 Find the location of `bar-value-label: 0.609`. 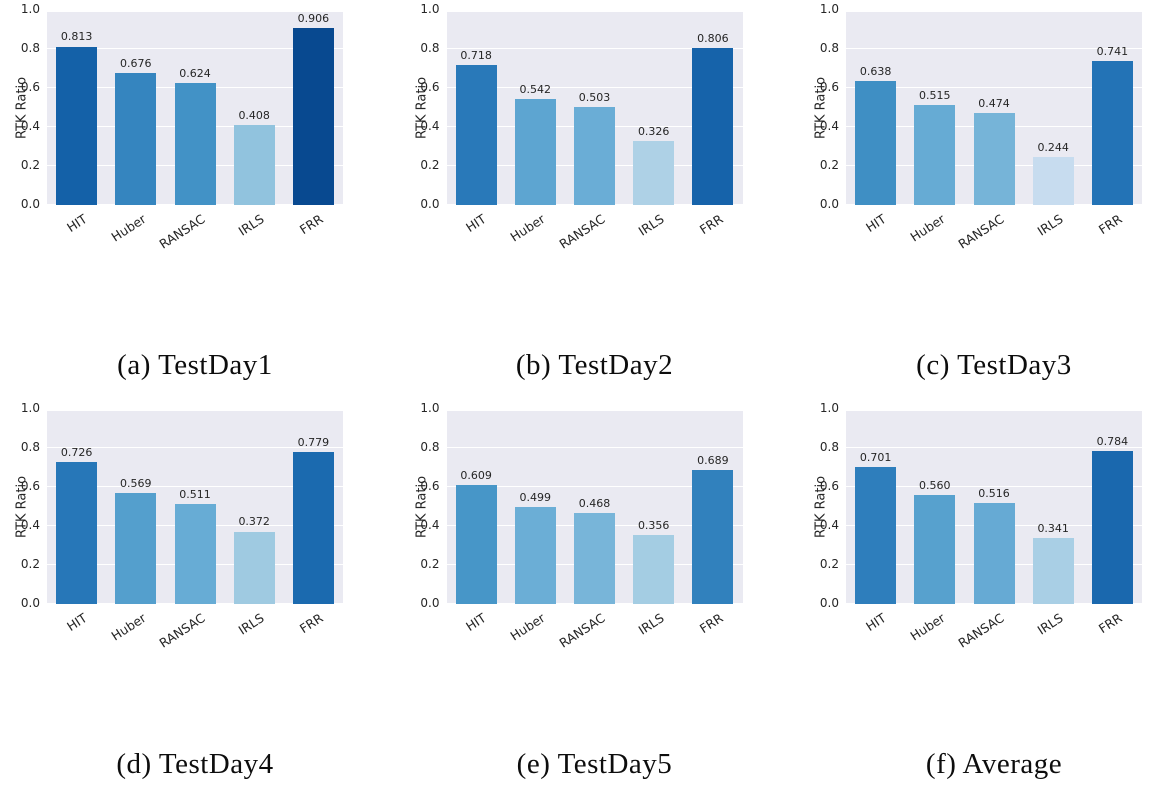

bar-value-label: 0.609 is located at coordinates (476, 476).